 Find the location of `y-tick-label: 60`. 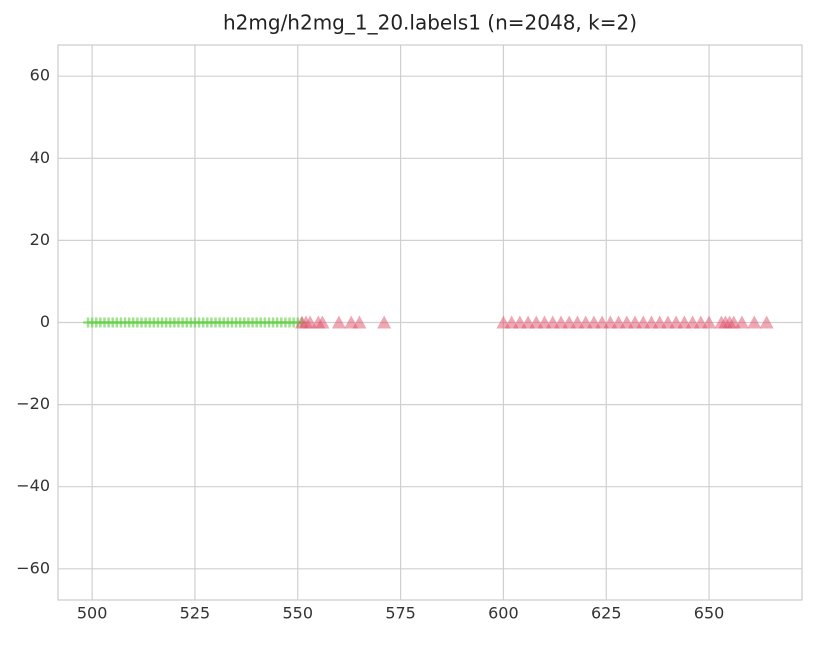

y-tick-label: 60 is located at coordinates (40, 75).